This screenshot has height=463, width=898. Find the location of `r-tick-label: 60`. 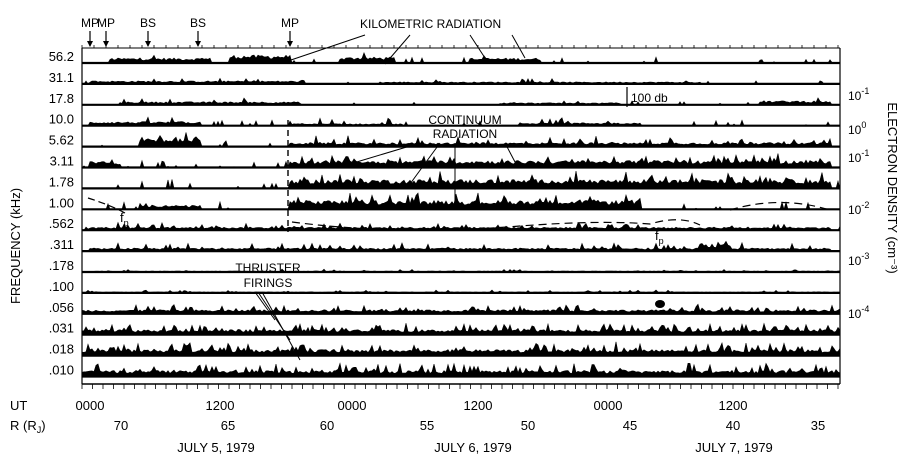

r-tick-label: 60 is located at coordinates (327, 425).